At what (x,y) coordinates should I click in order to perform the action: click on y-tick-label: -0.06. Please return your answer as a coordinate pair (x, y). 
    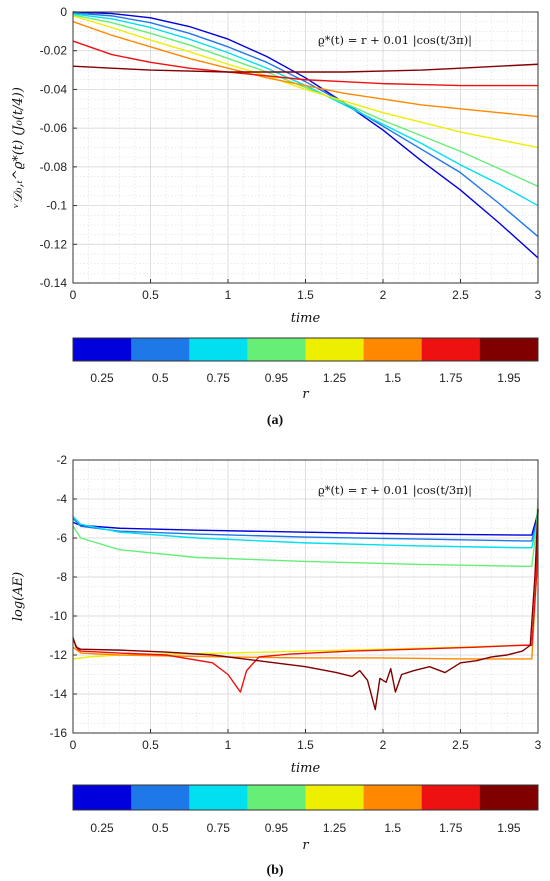
    Looking at the image, I should click on (54, 128).